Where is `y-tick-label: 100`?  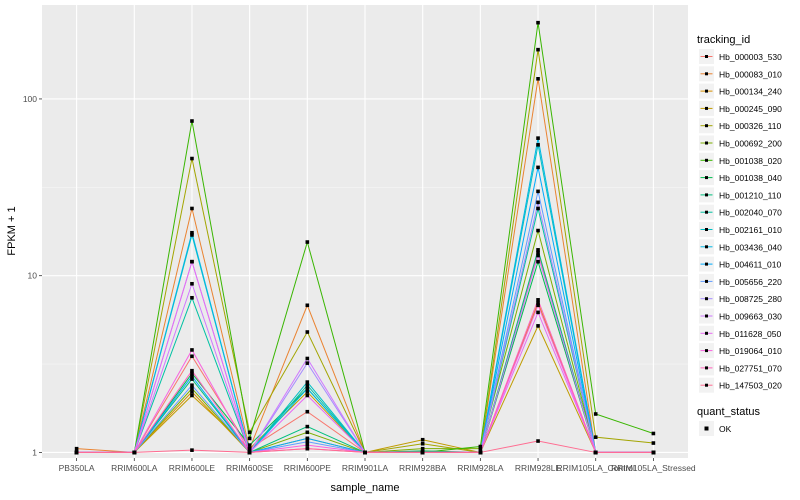 y-tick-label: 100 is located at coordinates (30, 99).